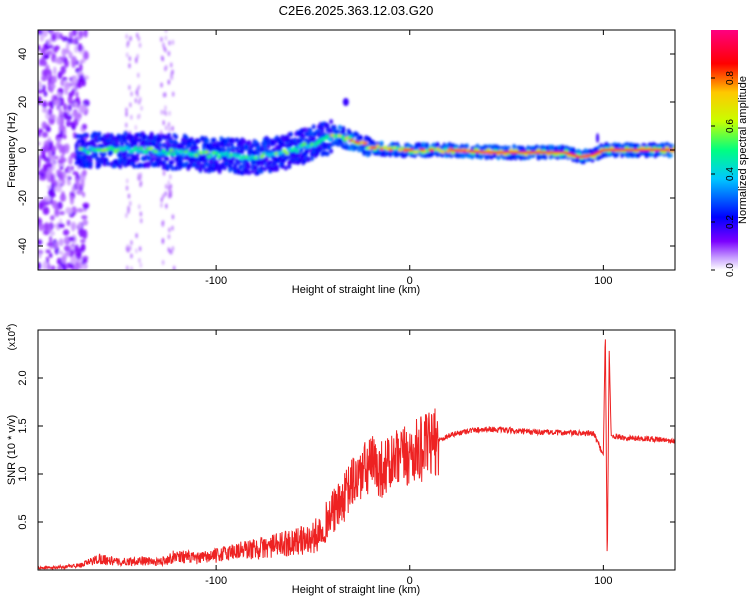  What do you see at coordinates (410, 581) in the screenshot?
I see `snr-x-tick-label: 0` at bounding box center [410, 581].